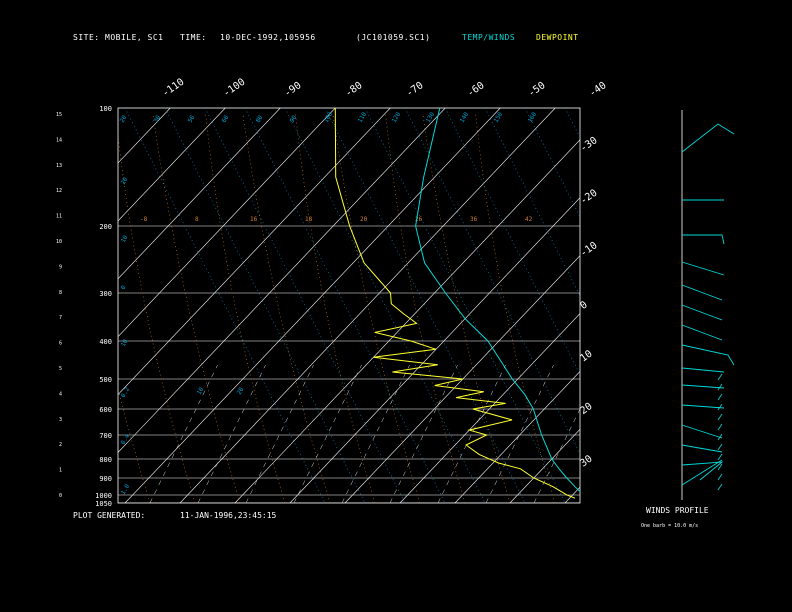 This screenshot has width=792, height=612. Describe the element at coordinates (193, 37) in the screenshot. I see `time-label: TIME:` at that location.